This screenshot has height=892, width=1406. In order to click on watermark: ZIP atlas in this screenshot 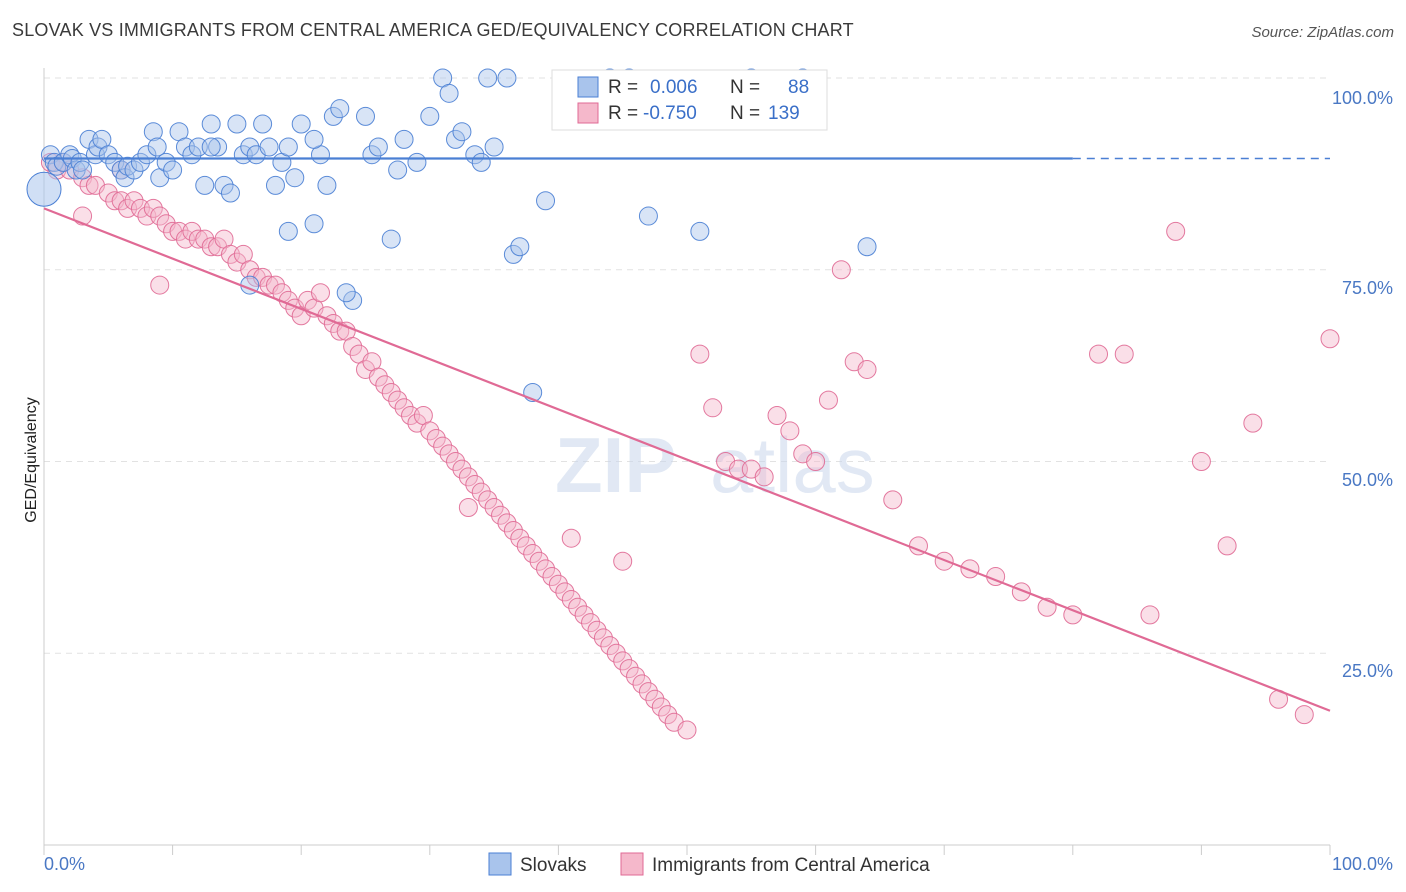, I will do `click(715, 465)`.